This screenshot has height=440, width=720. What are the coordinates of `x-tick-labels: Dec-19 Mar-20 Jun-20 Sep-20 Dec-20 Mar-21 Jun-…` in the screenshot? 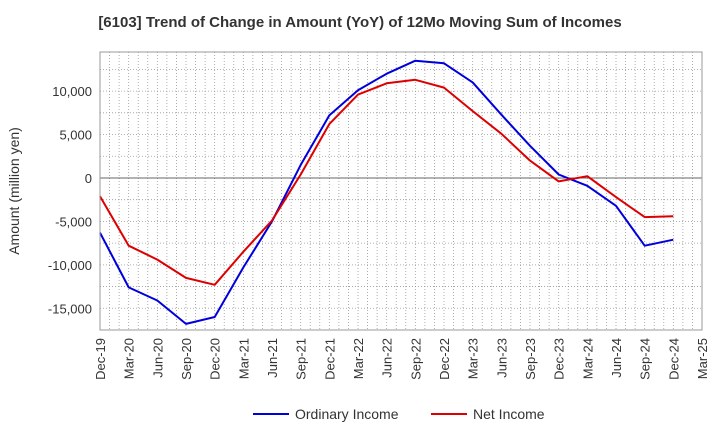 It's located at (401, 359).